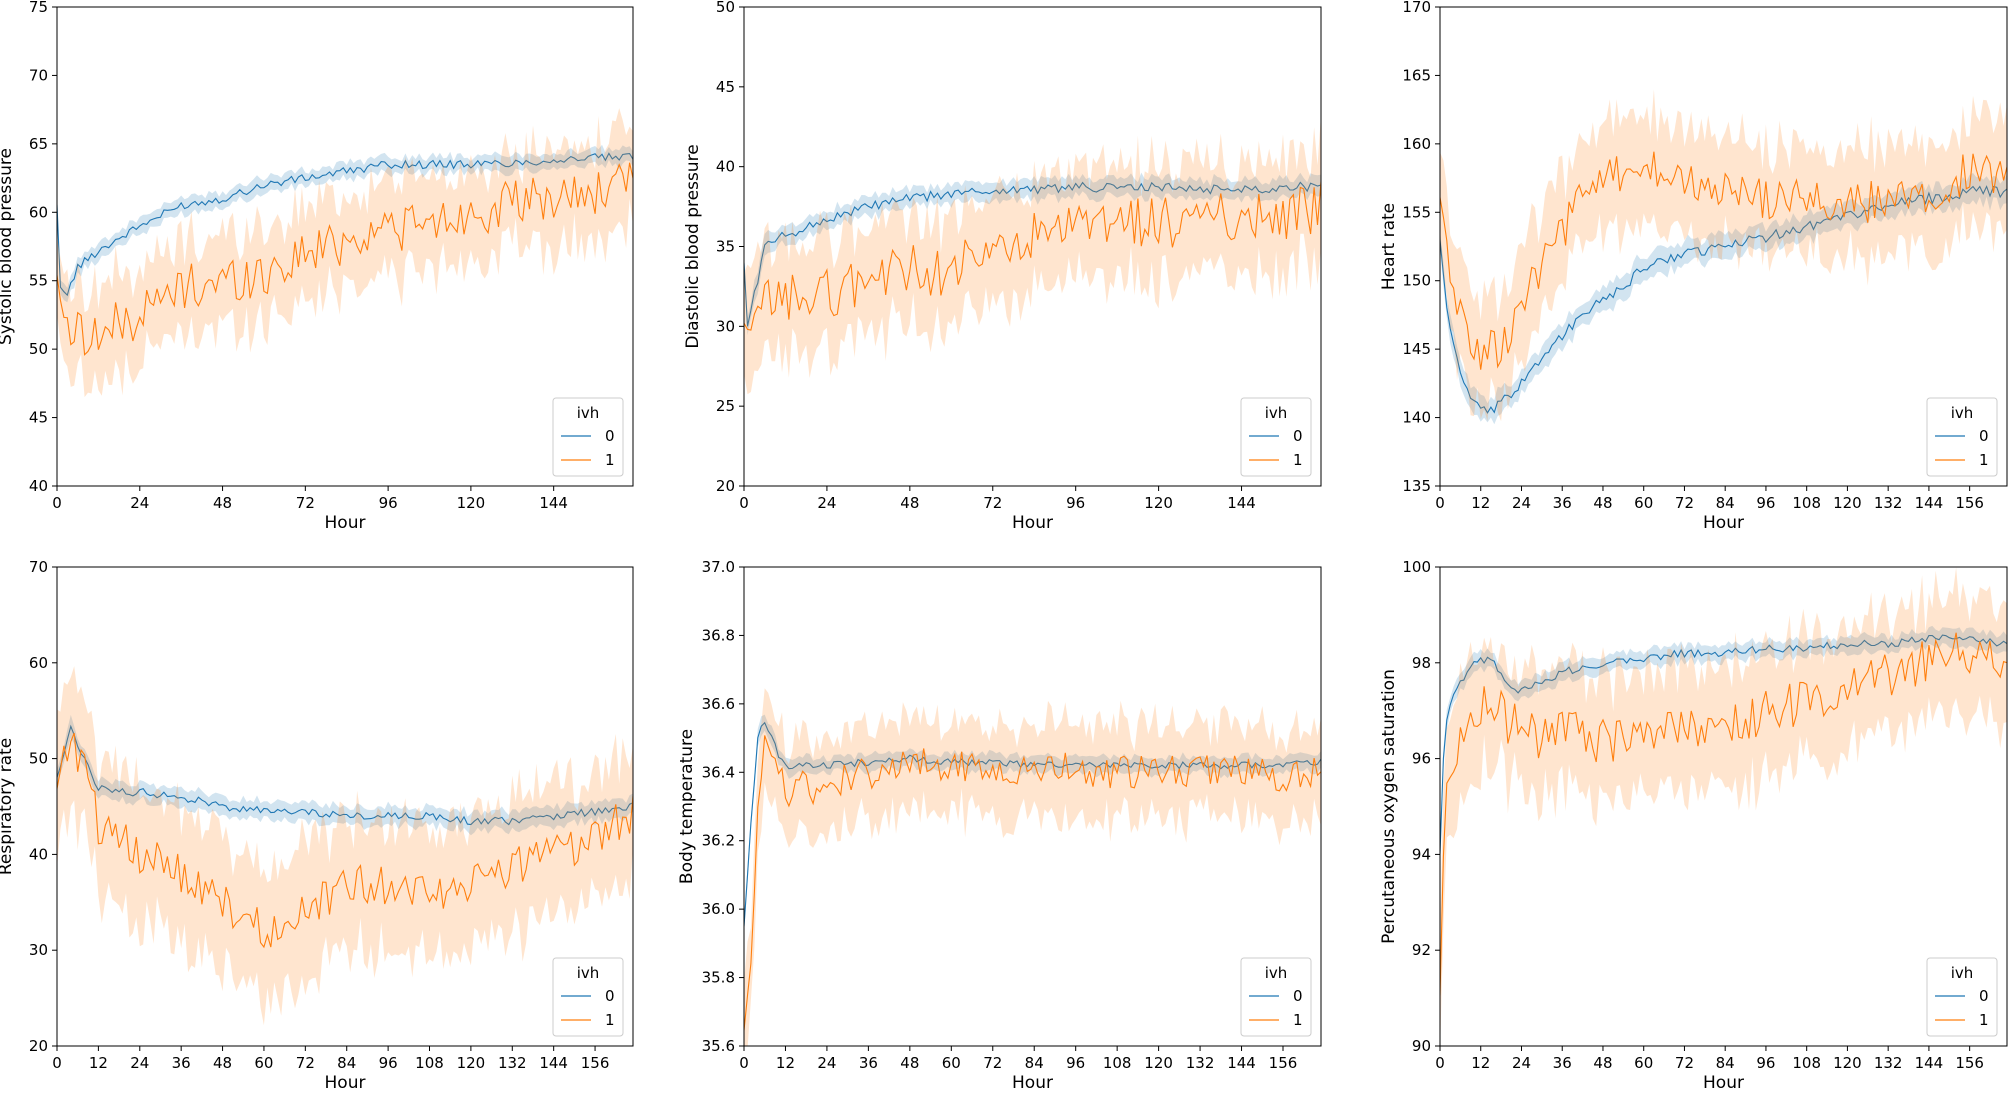  Describe the element at coordinates (1416, 486) in the screenshot. I see `y-tick-label: 135` at that location.